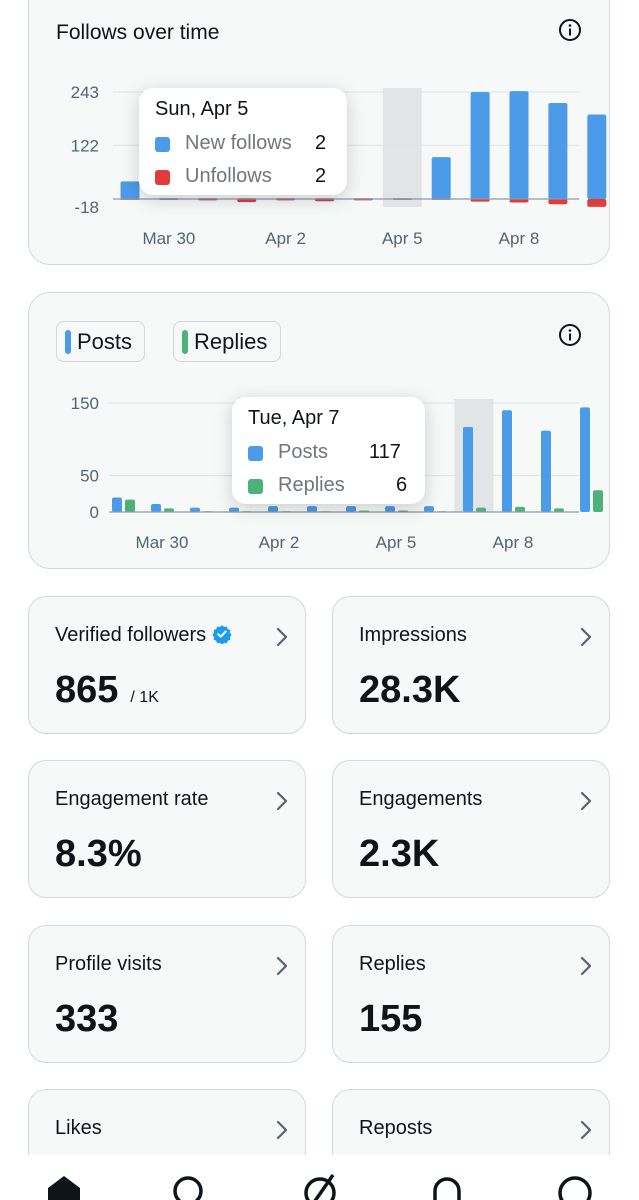  Describe the element at coordinates (162, 144) in the screenshot. I see `new-follows-swatch` at that location.